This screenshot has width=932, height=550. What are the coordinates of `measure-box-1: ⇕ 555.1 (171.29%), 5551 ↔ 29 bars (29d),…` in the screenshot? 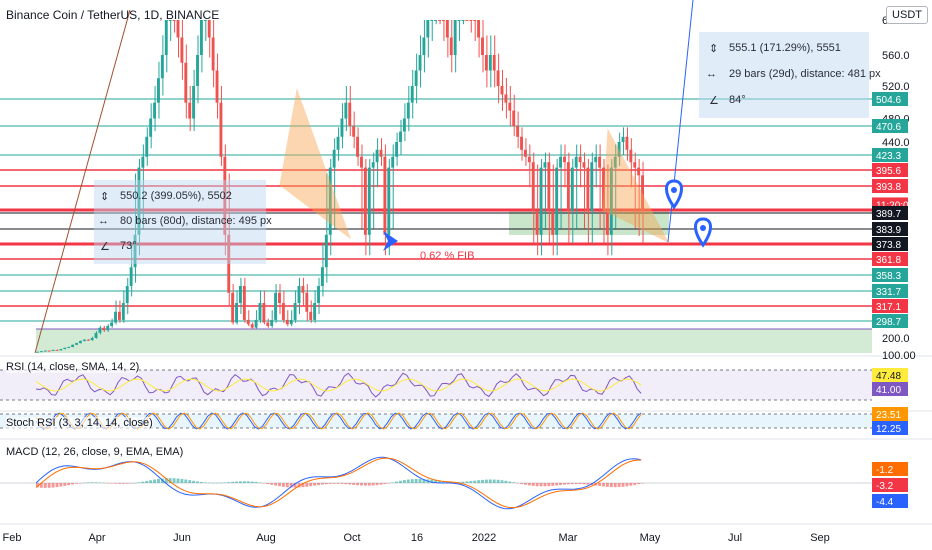 It's located at (790, 75).